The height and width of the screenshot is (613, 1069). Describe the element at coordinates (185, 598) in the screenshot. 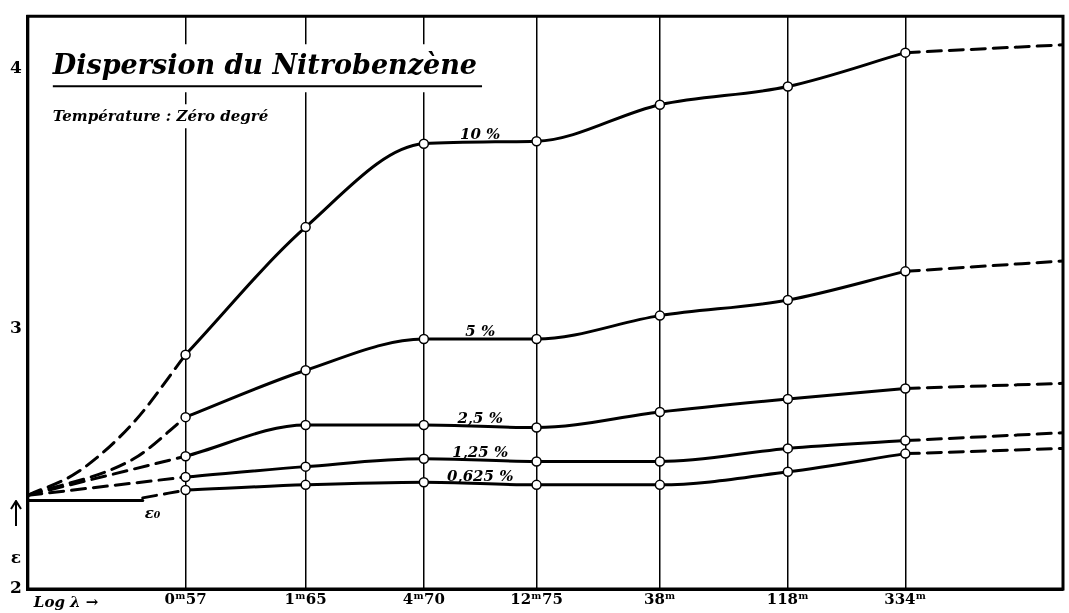

I see `x-tick-label: 0ᵐ57` at that location.